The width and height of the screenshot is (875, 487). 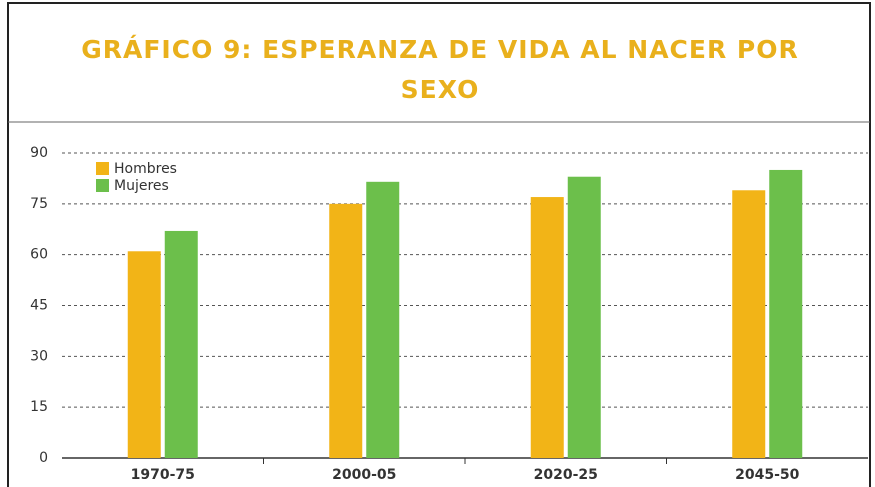 I want to click on legend-label: Hombres, so click(x=145, y=169).